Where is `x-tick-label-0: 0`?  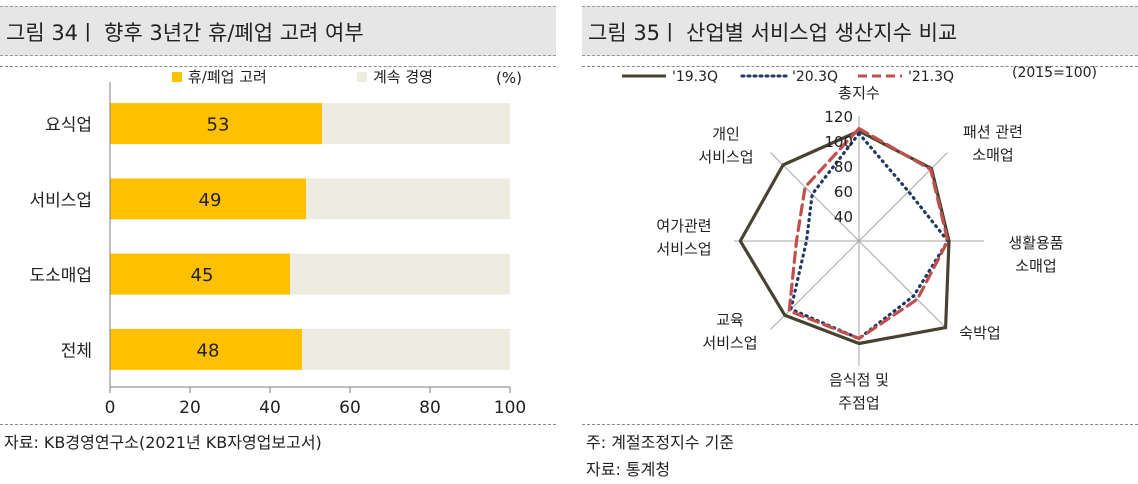 x-tick-label-0: 0 is located at coordinates (110, 408).